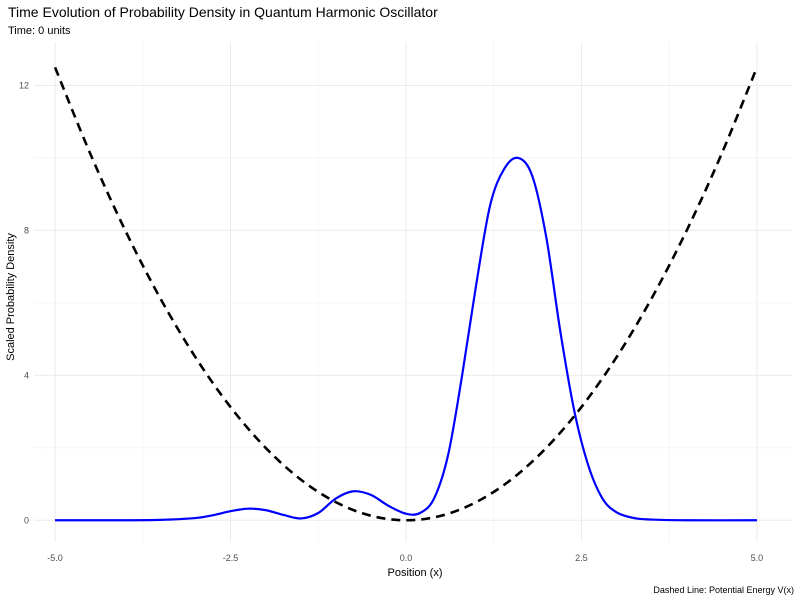 Image resolution: width=800 pixels, height=600 pixels. I want to click on y-axis-title: Scaled Probability Density, so click(11, 297).